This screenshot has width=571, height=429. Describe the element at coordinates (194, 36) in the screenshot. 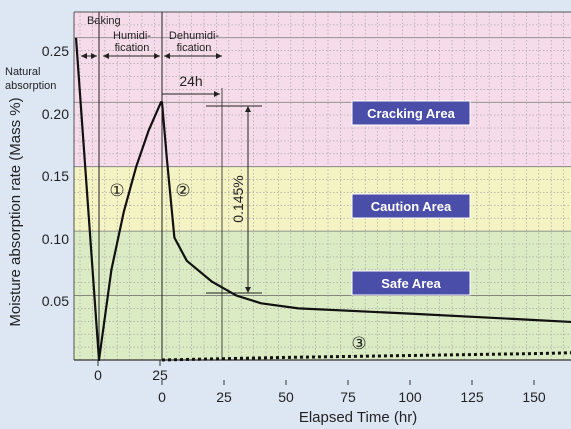

I see `phase-label-dehumidification: Dehumidi-` at that location.